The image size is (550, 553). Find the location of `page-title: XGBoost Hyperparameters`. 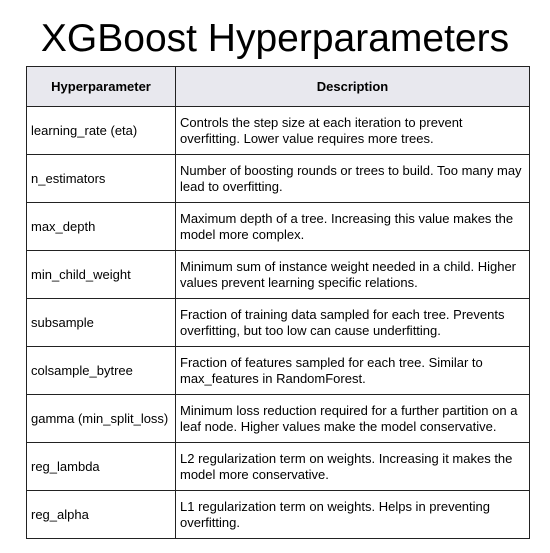

page-title: XGBoost Hyperparameters is located at coordinates (275, 38).